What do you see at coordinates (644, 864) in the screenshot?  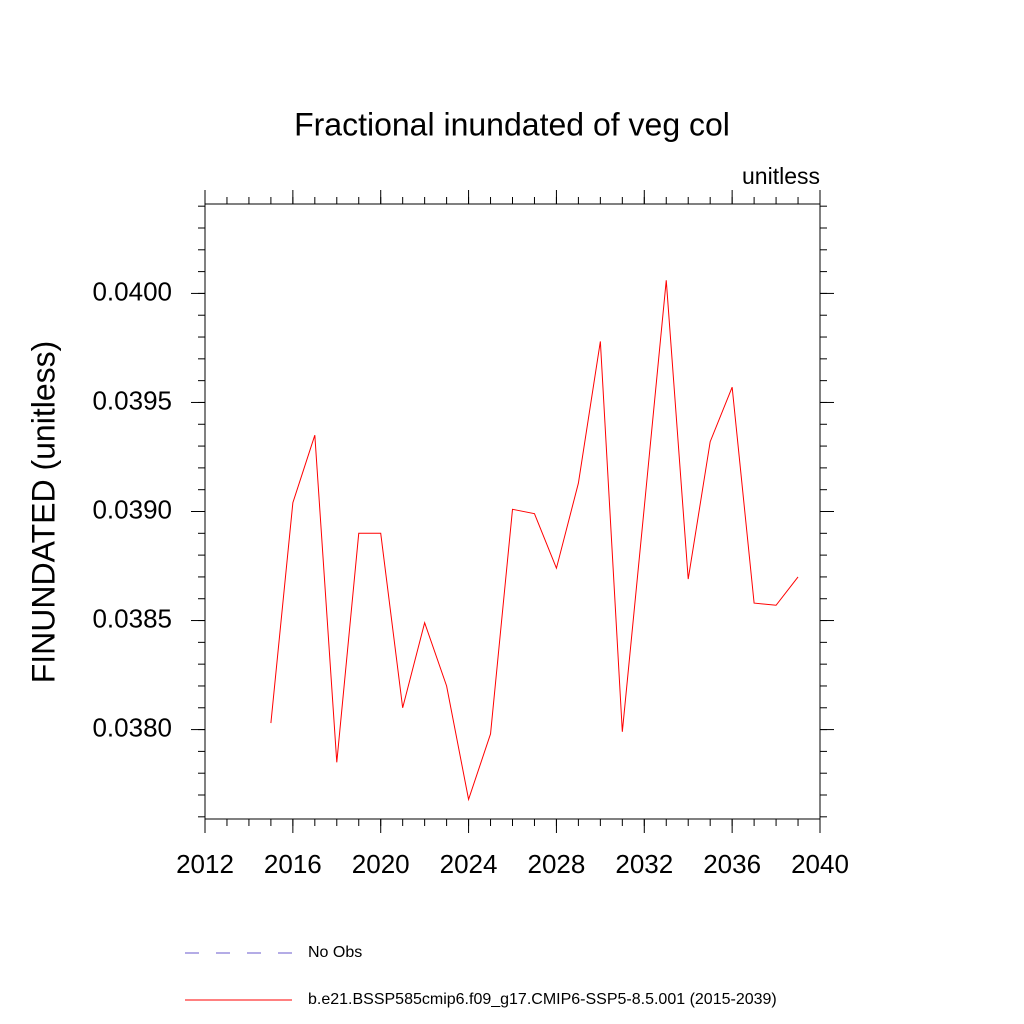 I see `x-tick-label: 2032` at bounding box center [644, 864].